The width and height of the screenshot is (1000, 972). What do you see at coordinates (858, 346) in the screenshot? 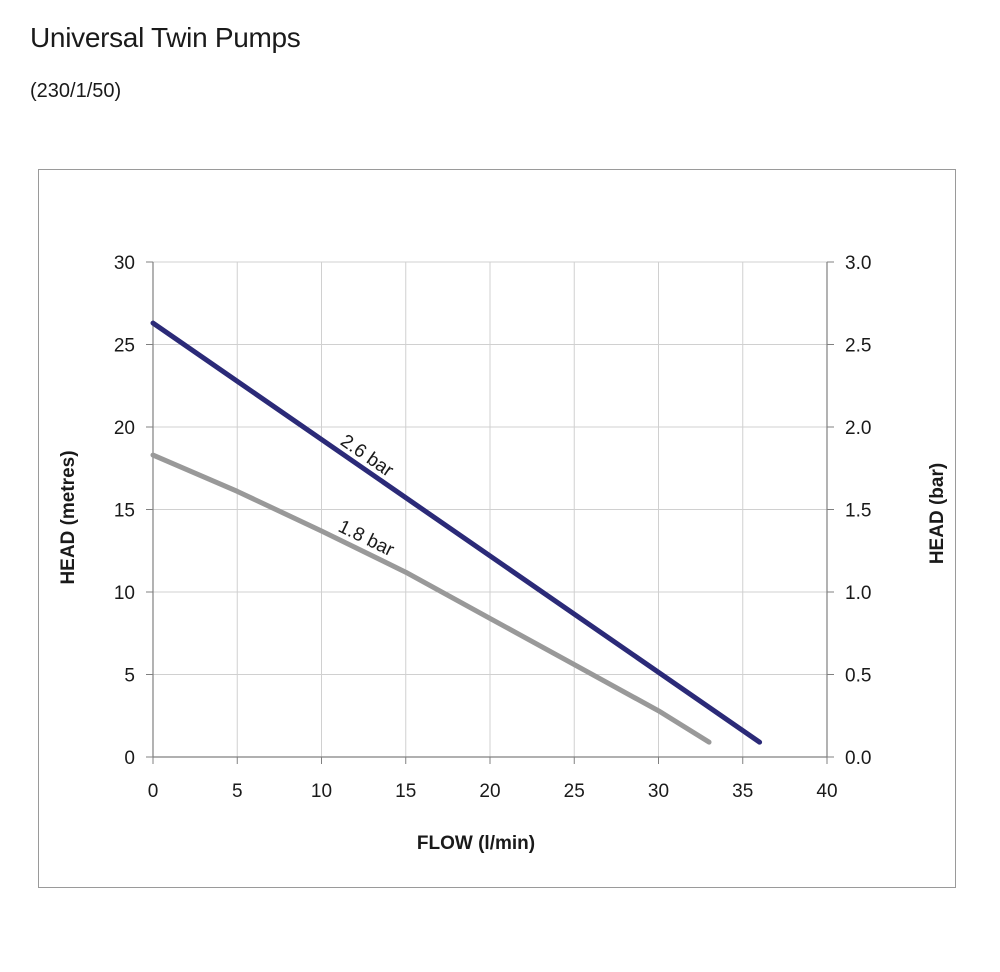
I see `y2-tick-label: 2.5` at bounding box center [858, 346].